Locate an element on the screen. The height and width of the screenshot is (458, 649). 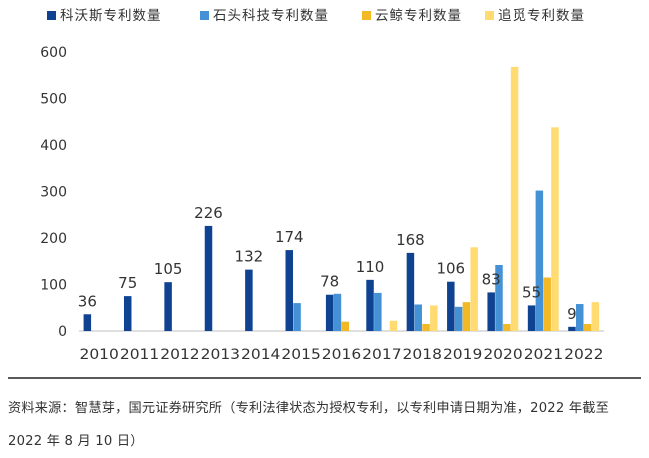
data-label: 78 is located at coordinates (329, 282).